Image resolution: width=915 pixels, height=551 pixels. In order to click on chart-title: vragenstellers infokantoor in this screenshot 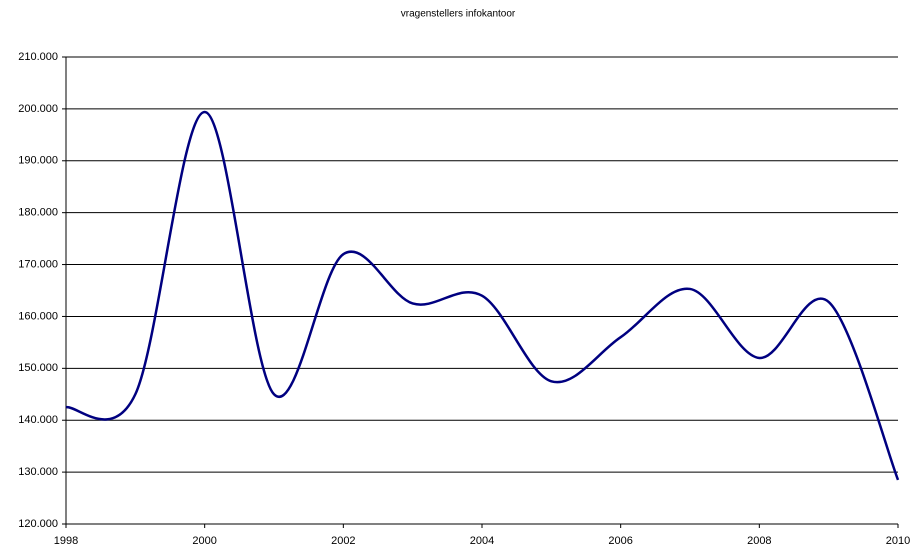, I will do `click(458, 14)`.